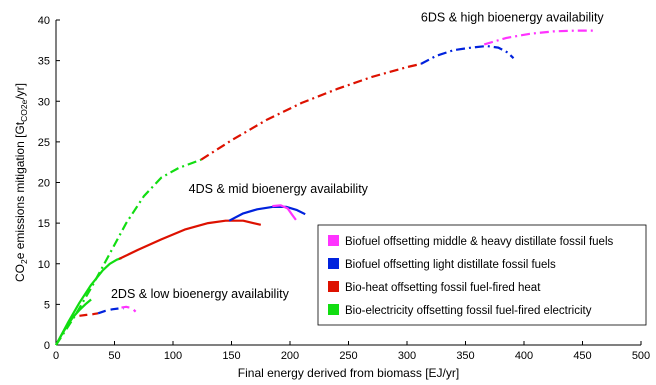 The width and height of the screenshot is (656, 385). What do you see at coordinates (47, 346) in the screenshot?
I see `y-tick-label: 0` at bounding box center [47, 346].